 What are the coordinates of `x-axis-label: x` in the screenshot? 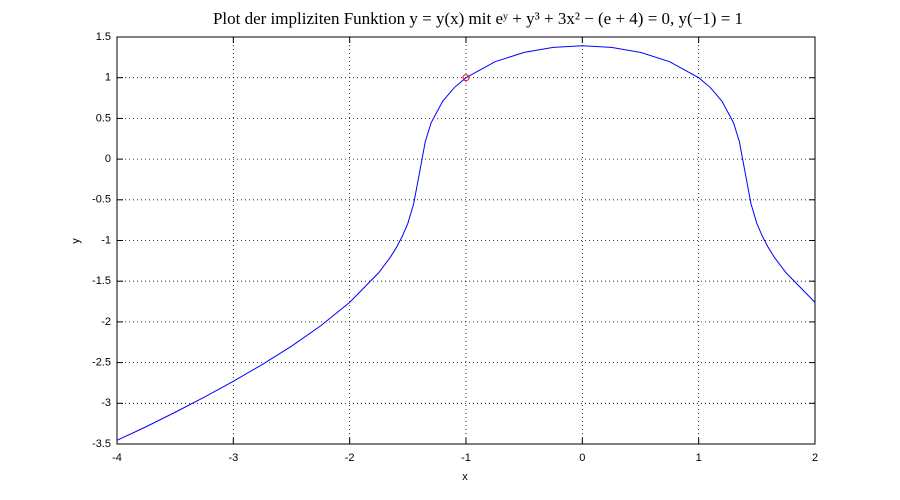 It's located at (465, 477).